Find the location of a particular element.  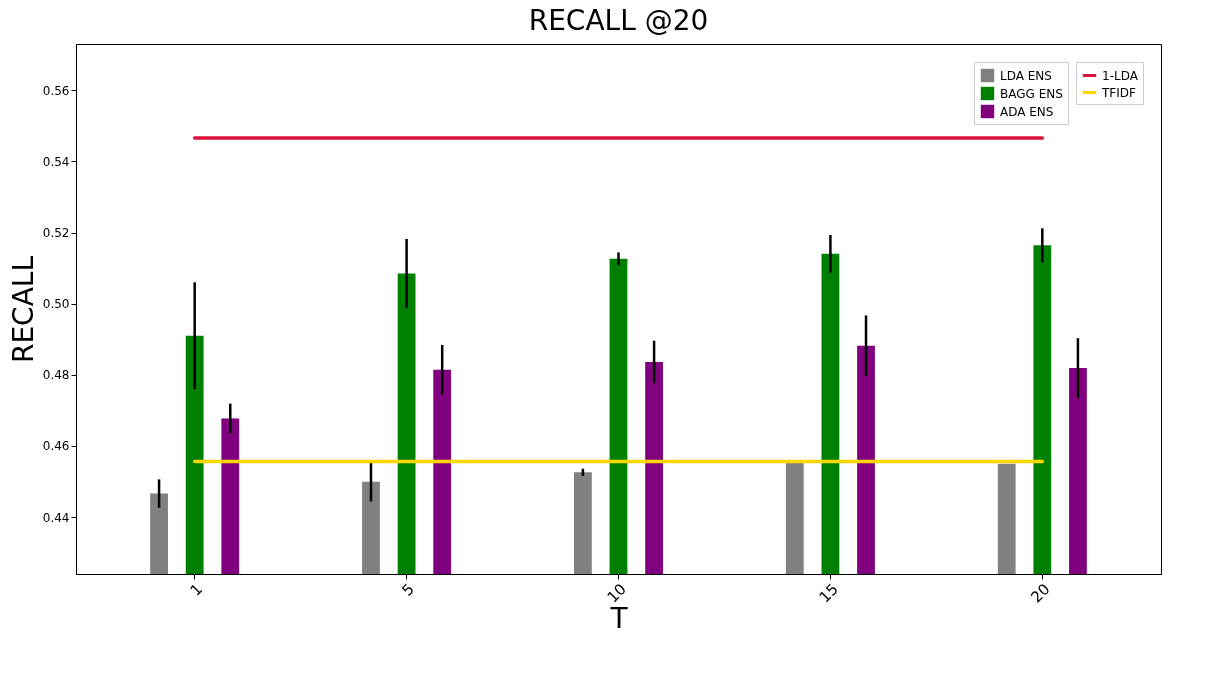

y-tick-label: 0.44 is located at coordinates (56, 517).